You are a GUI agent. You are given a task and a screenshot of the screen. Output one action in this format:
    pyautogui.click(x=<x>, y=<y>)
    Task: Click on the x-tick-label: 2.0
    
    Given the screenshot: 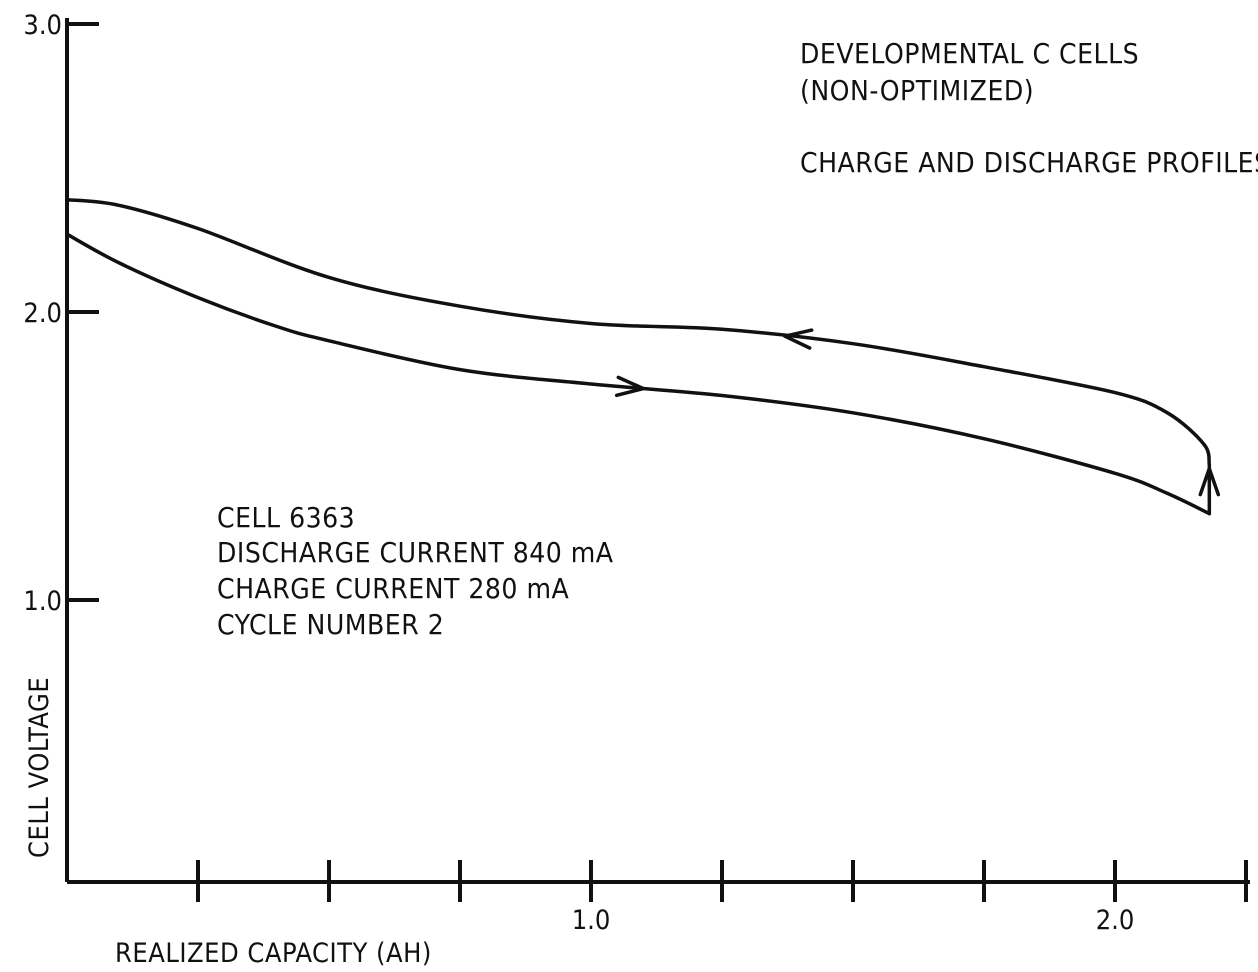 What is the action you would take?
    pyautogui.click(x=1115, y=920)
    